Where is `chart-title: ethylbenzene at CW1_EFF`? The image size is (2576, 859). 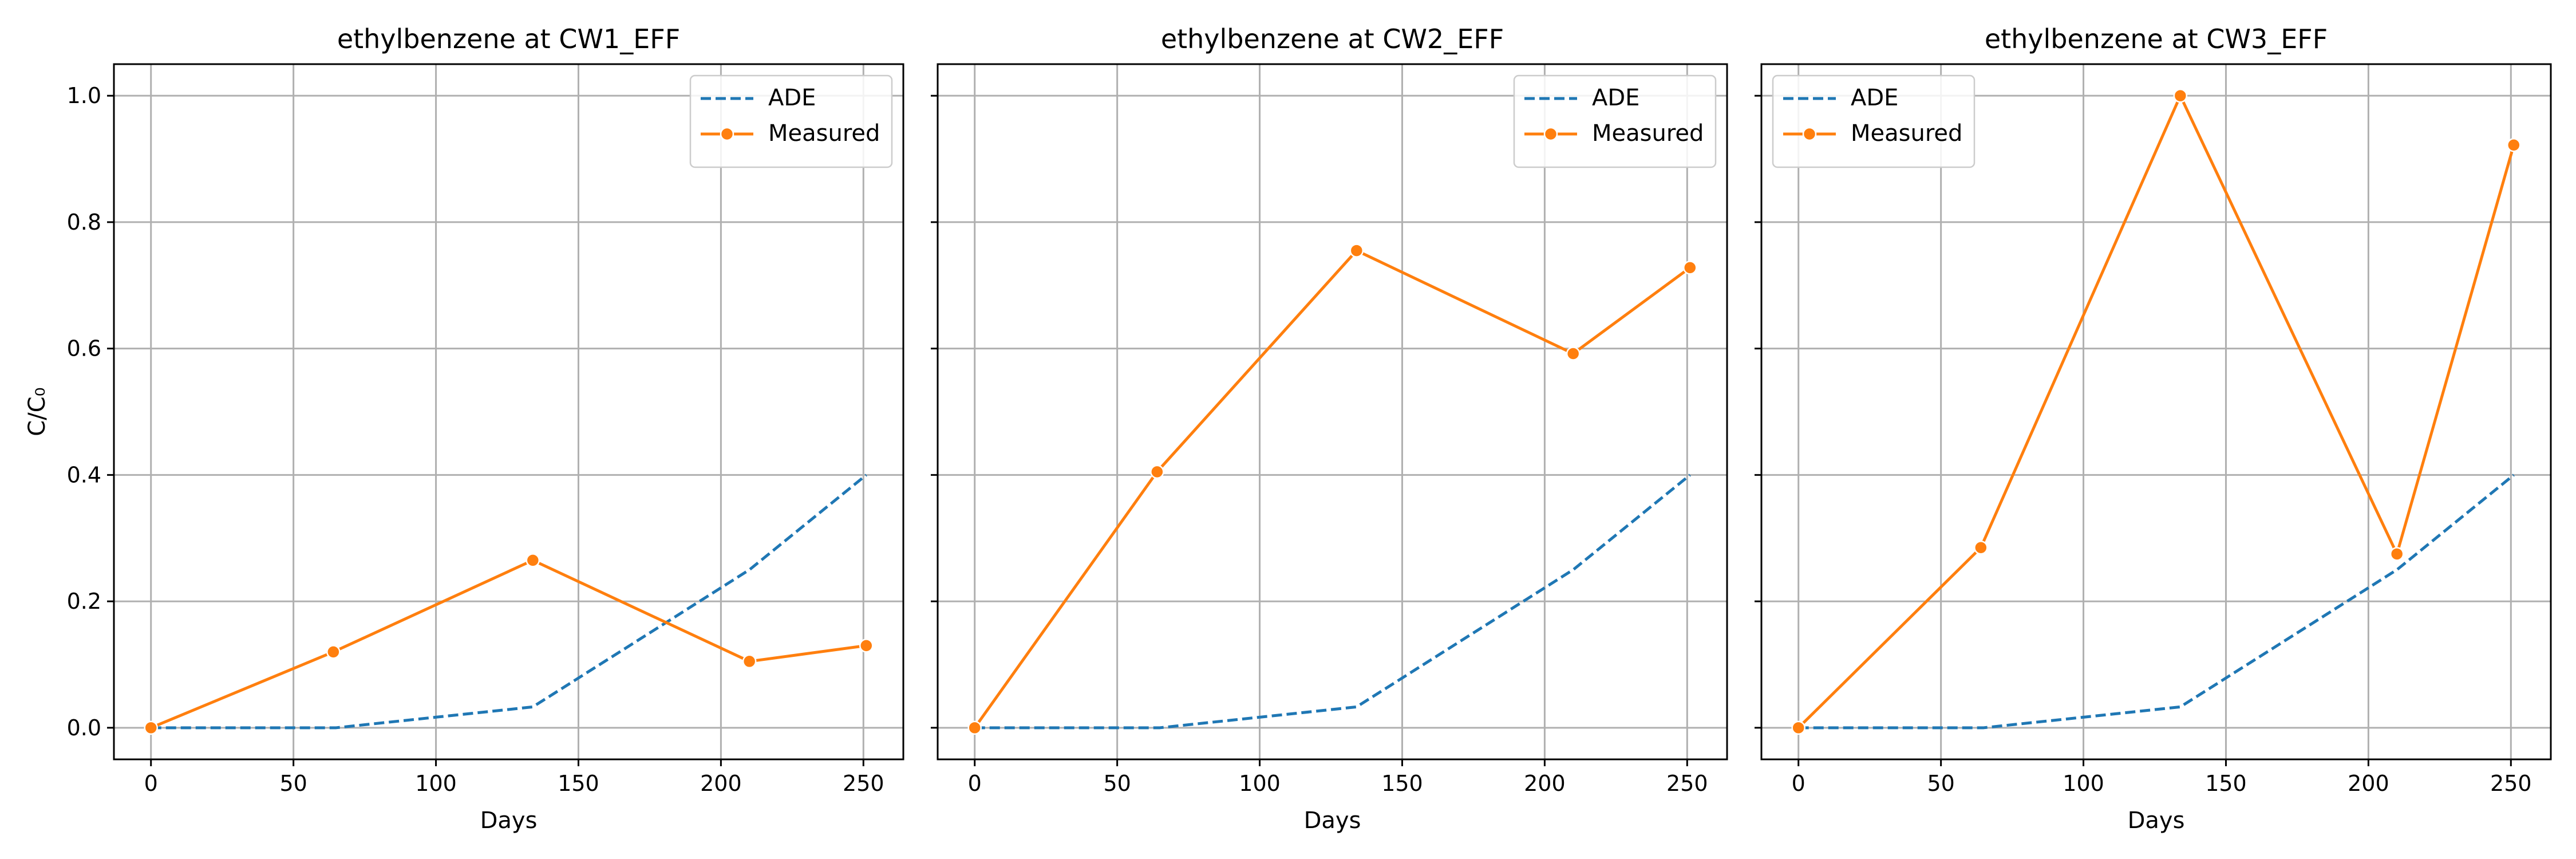
chart-title: ethylbenzene at CW1_EFF is located at coordinates (508, 38).